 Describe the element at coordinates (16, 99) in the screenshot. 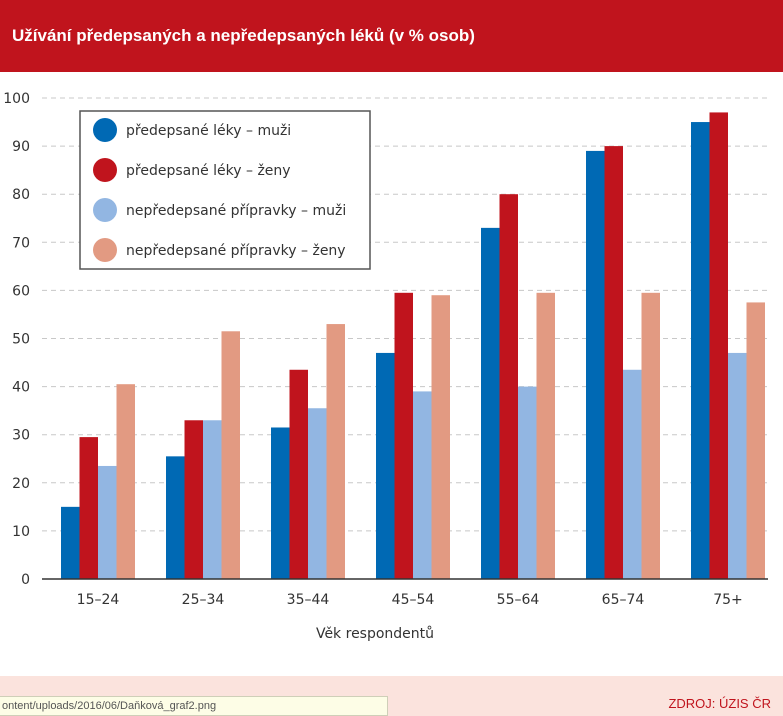

I see `y-tick-label: 100` at that location.